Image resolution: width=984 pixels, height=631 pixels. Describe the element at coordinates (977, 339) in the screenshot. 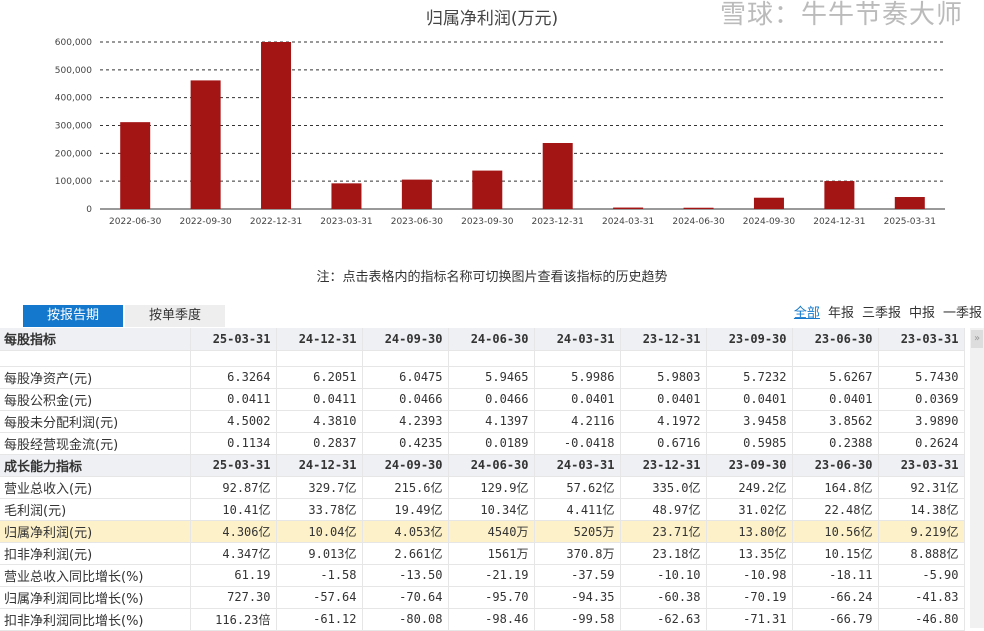

I see `scroll-right-icon: »` at that location.